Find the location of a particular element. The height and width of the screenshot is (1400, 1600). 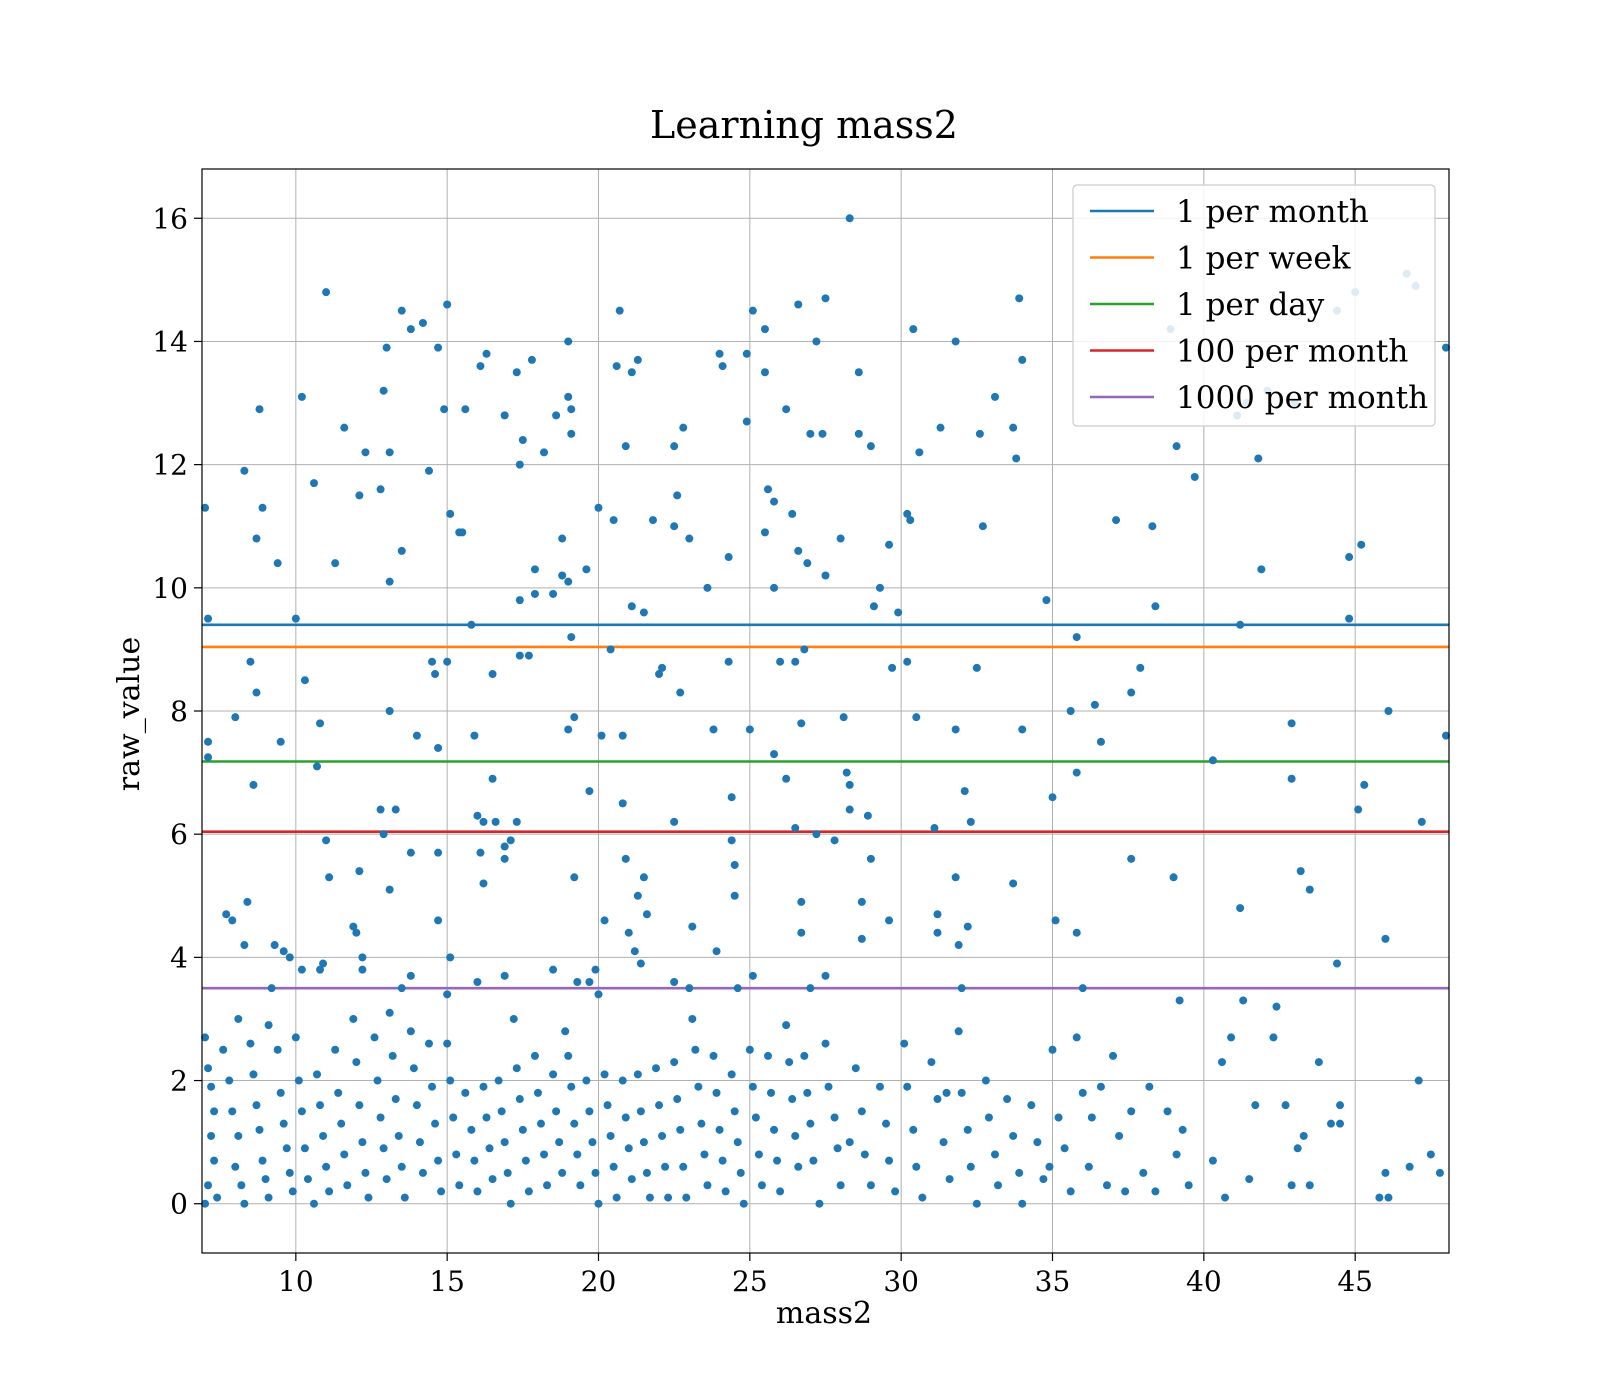

y-tick-label: 6 is located at coordinates (179, 834).